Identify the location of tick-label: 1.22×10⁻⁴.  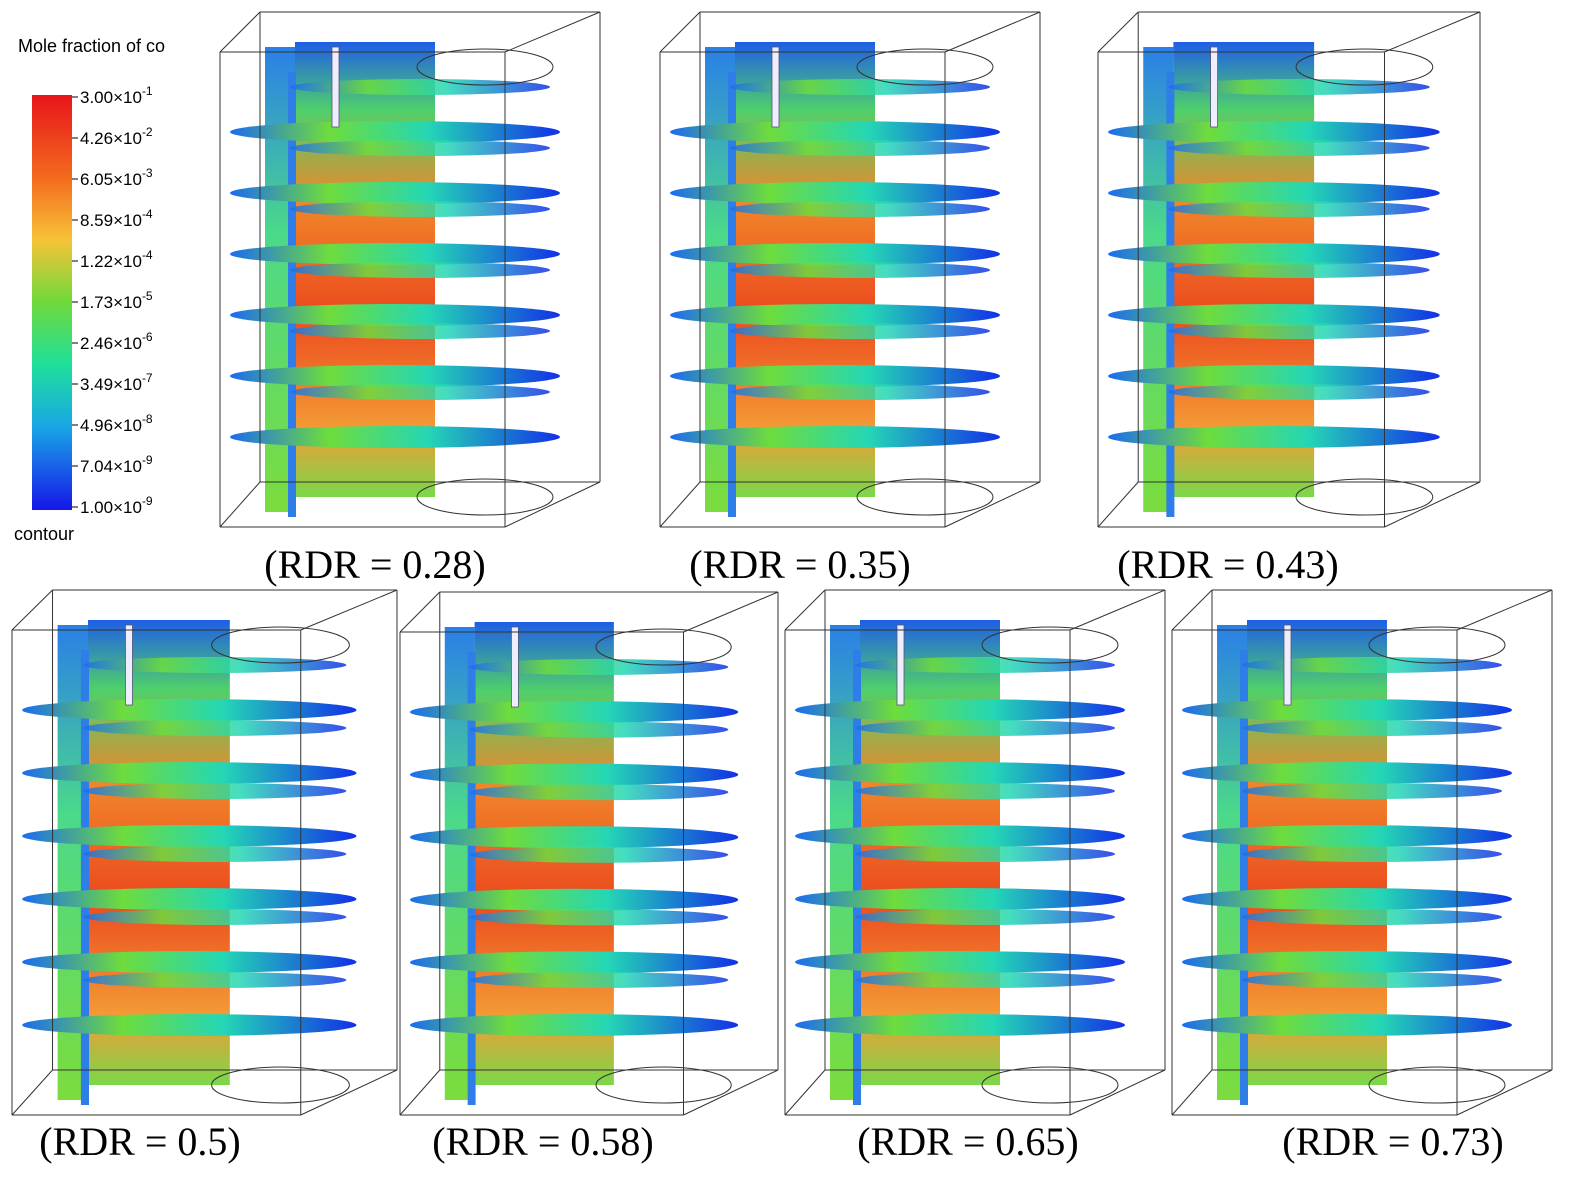
(116, 259).